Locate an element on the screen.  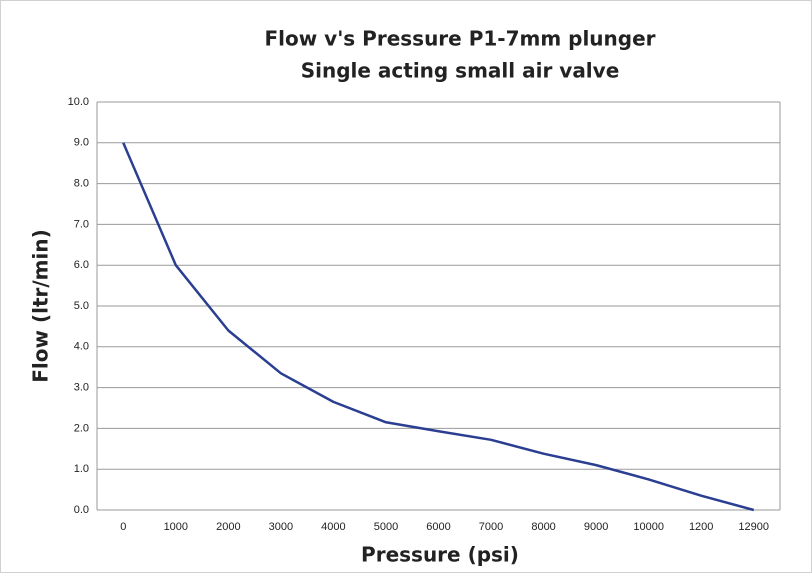
chart-subtitle: Single acting small air valve is located at coordinates (460, 71).